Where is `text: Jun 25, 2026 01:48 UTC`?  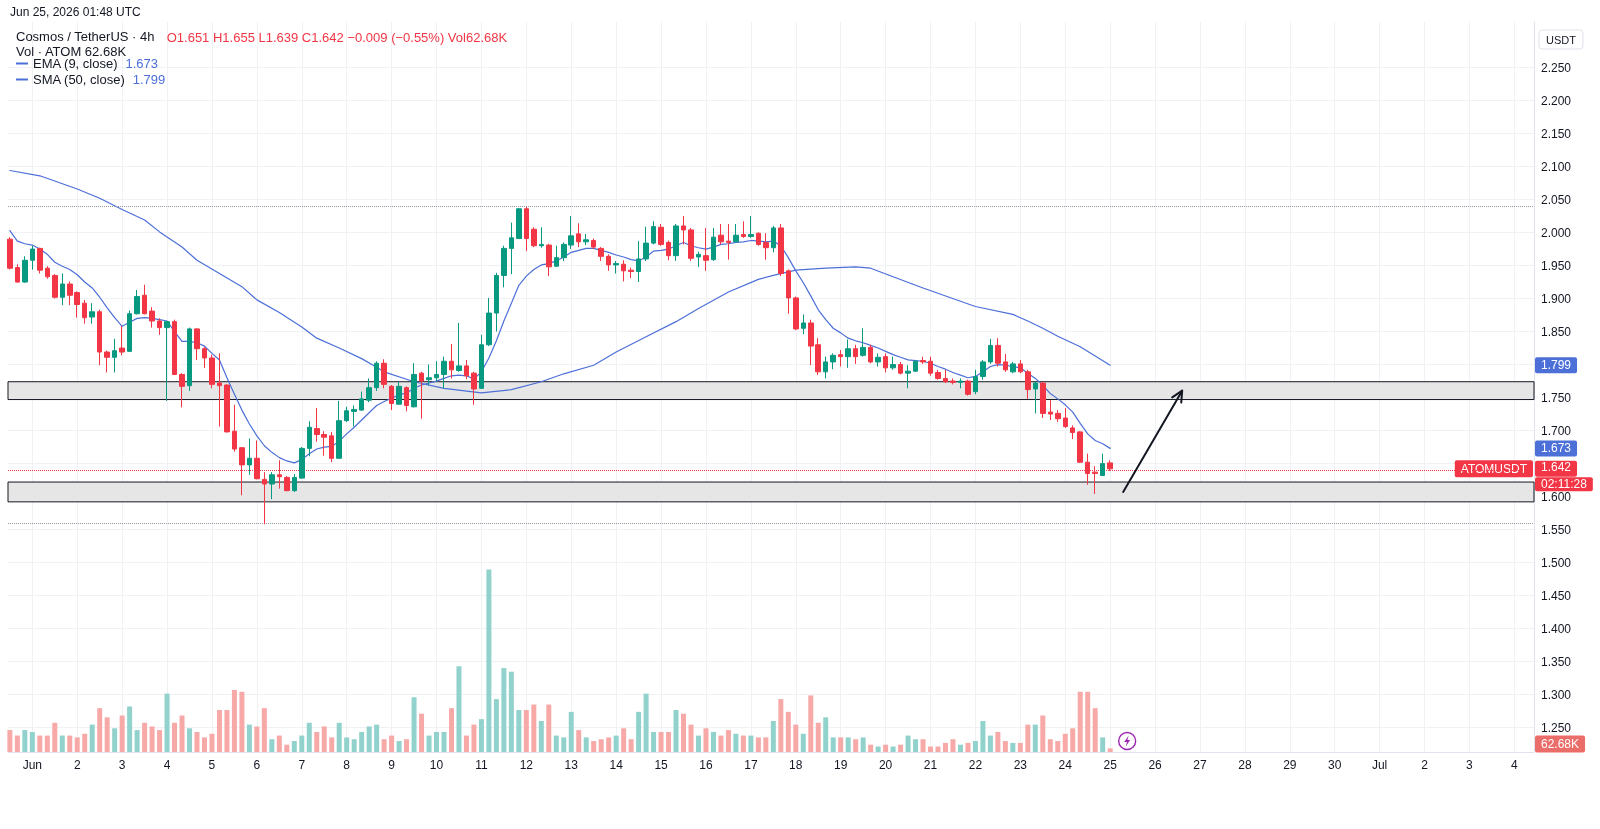 text: Jun 25, 2026 01:48 UTC is located at coordinates (76, 12).